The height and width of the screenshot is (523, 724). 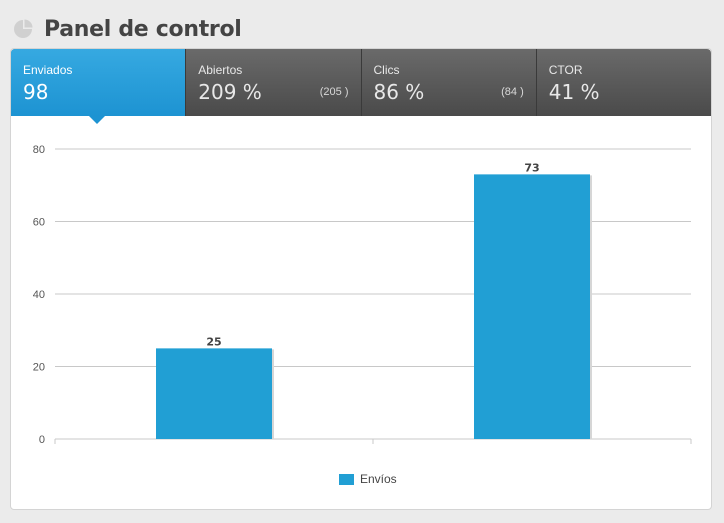 I want to click on tab-abiertos: Abiertos 209 % (205 ), so click(x=272, y=82).